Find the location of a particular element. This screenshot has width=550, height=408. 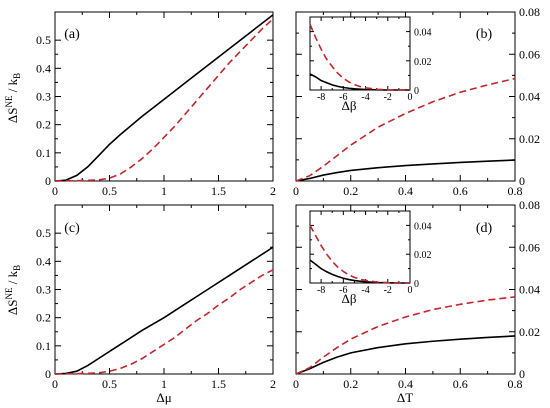

panel-a-ytick-label-5: 0.5 is located at coordinates (43, 40).